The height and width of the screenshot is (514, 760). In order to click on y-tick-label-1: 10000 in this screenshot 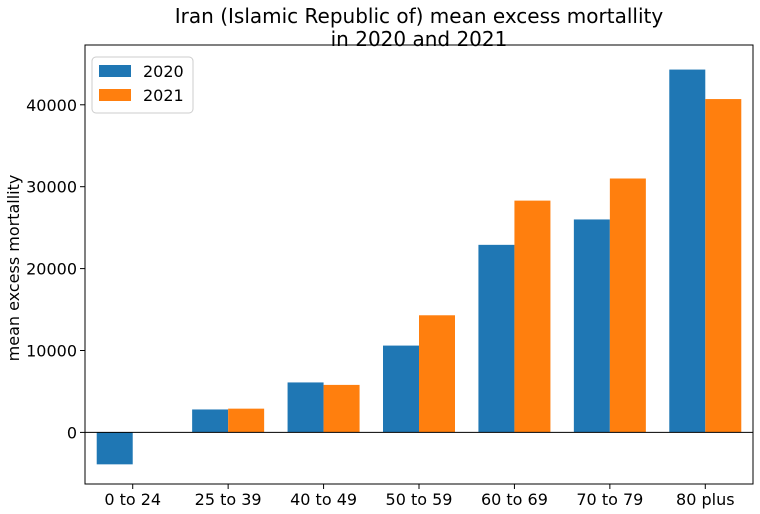, I will do `click(51, 350)`.